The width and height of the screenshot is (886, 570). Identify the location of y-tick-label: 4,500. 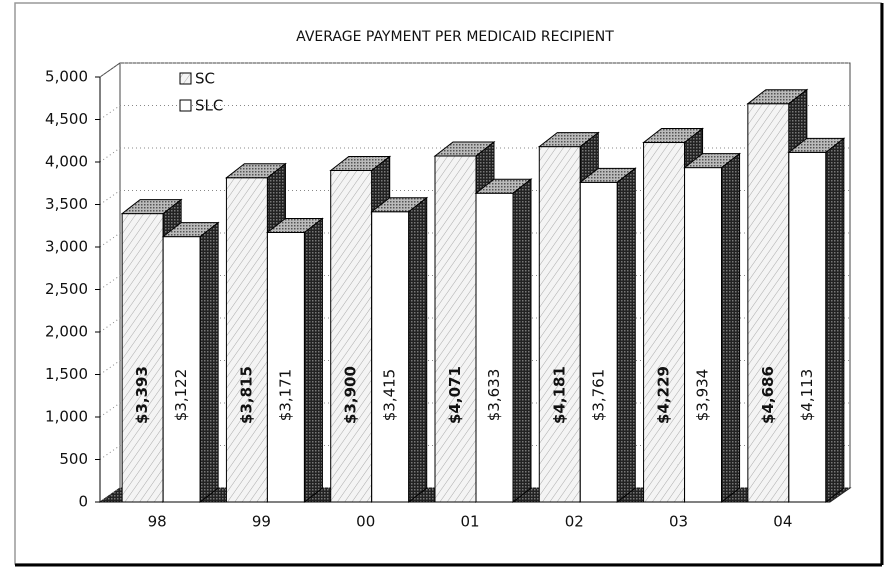
(66, 119).